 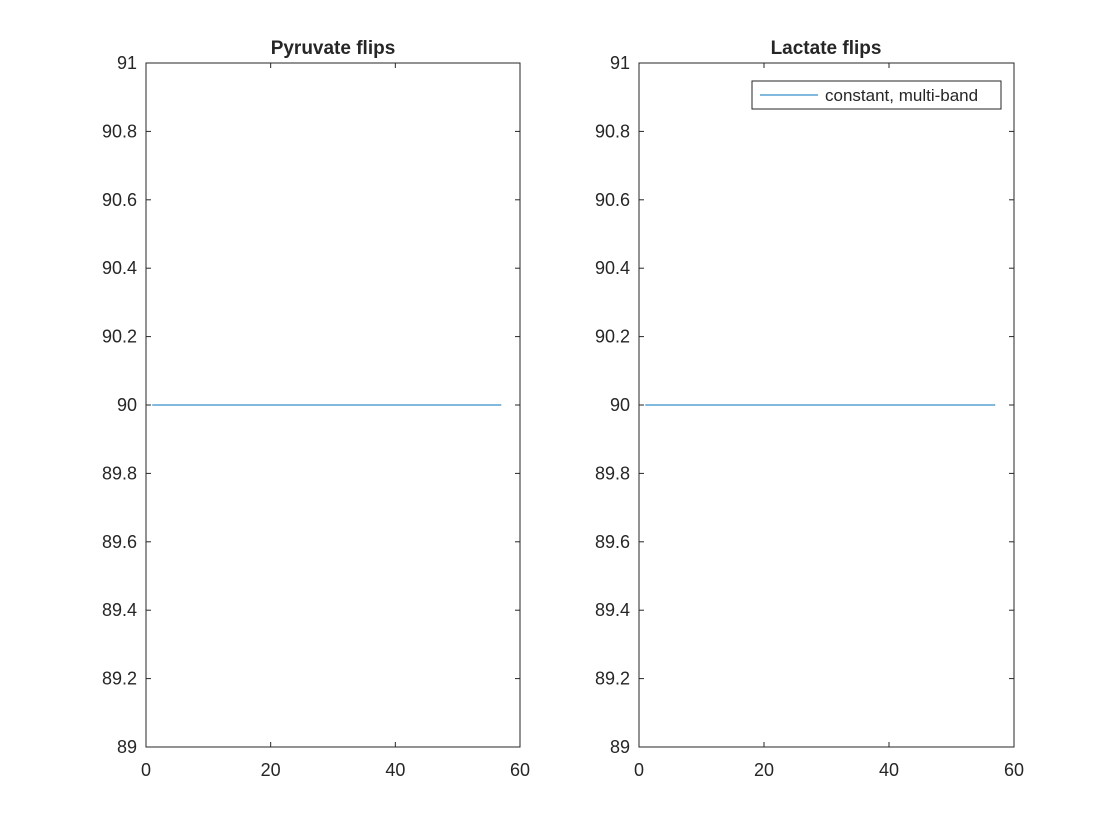 What do you see at coordinates (119, 473) in the screenshot?
I see `pyruvate-ytick-label: 89.8` at bounding box center [119, 473].